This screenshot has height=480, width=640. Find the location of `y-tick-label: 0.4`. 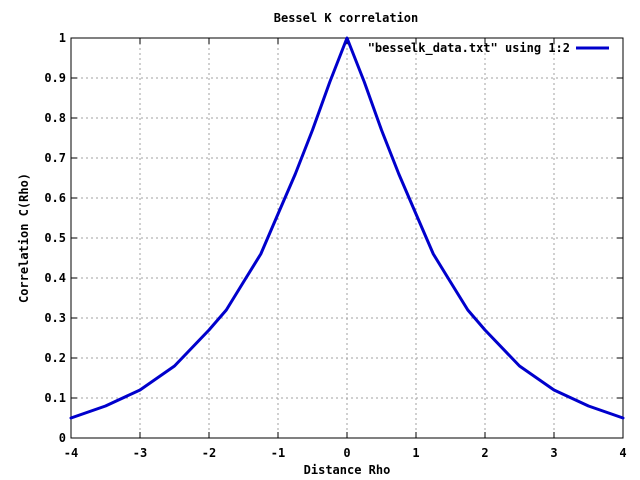

y-tick-label: 0.4 is located at coordinates (55, 278).